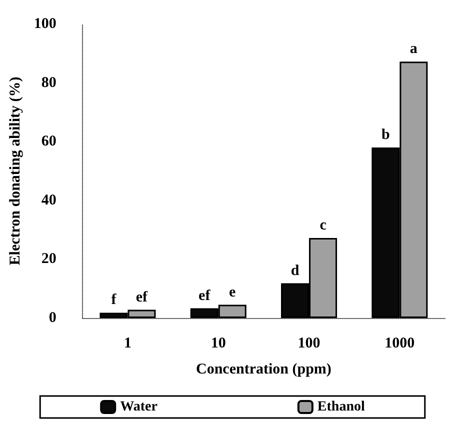 This screenshot has height=422, width=465. What do you see at coordinates (48, 200) in the screenshot?
I see `y-tick-label: 40` at bounding box center [48, 200].